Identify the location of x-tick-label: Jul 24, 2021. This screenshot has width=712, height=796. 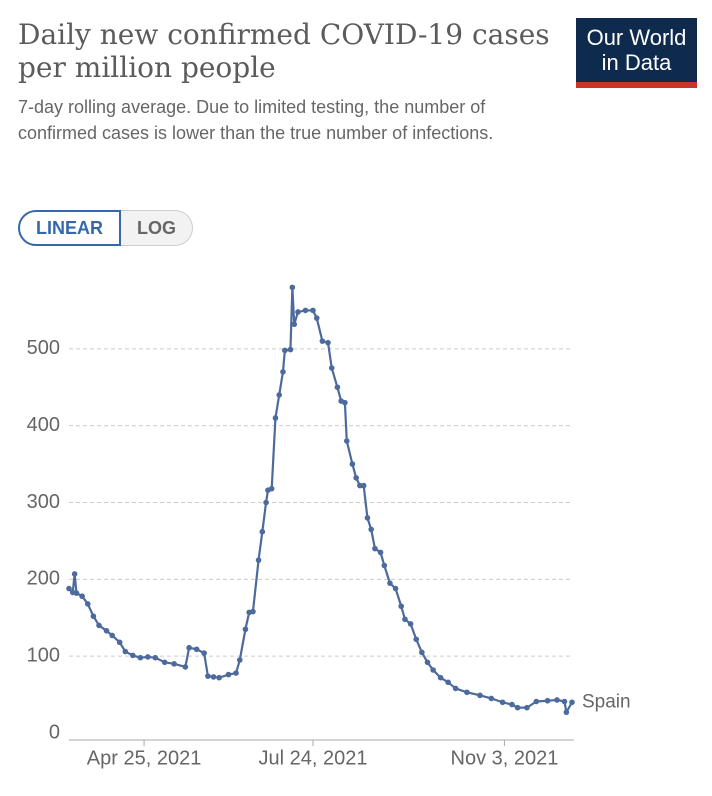
(313, 758).